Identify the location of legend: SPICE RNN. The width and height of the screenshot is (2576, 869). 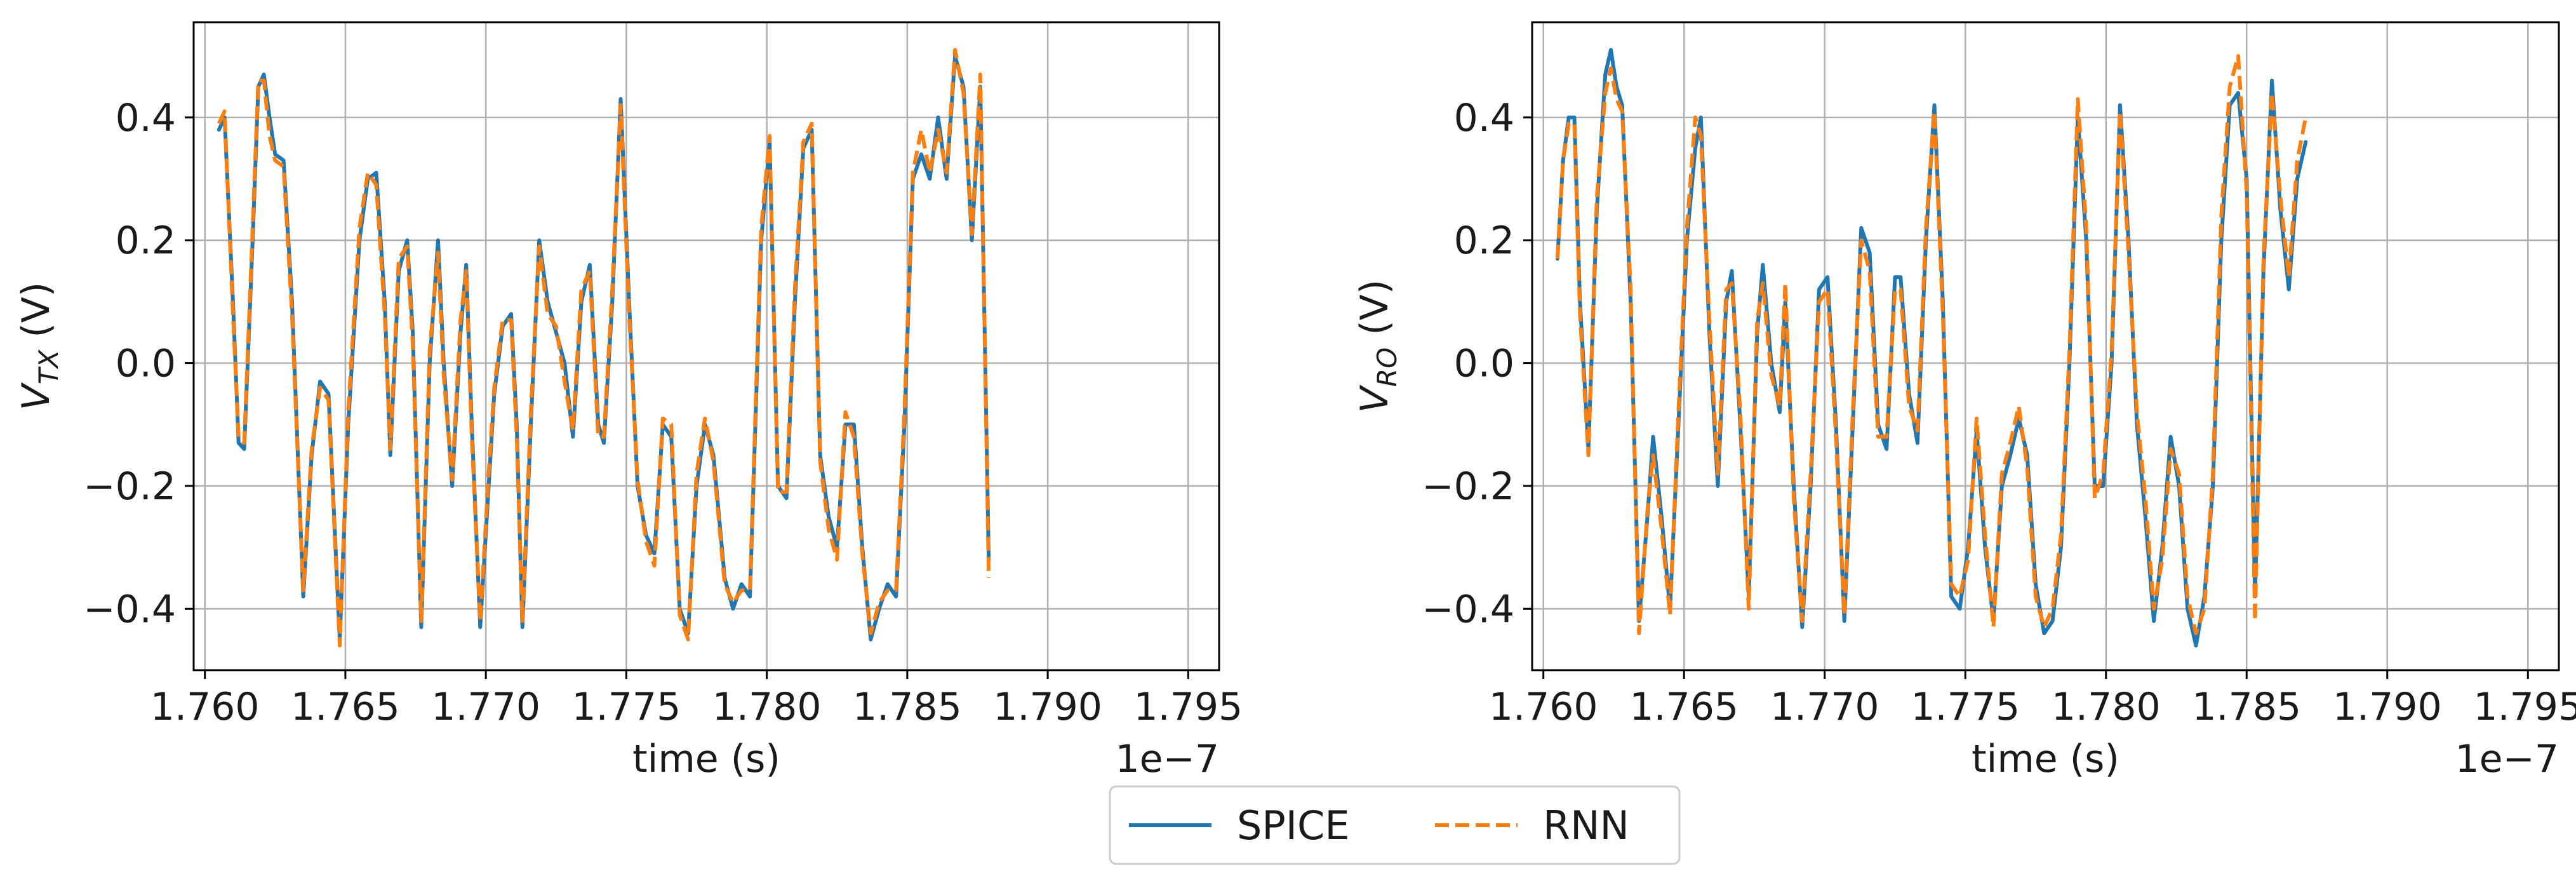
(1395, 825).